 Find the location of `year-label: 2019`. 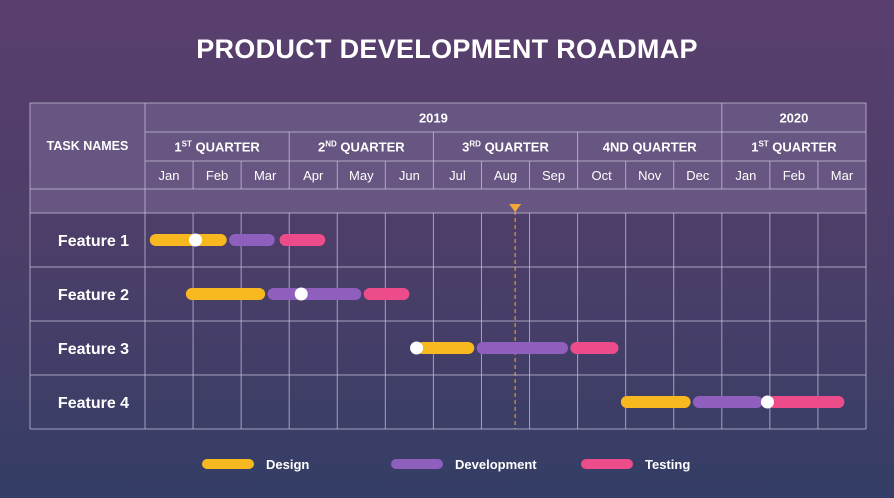

year-label: 2019 is located at coordinates (433, 118).